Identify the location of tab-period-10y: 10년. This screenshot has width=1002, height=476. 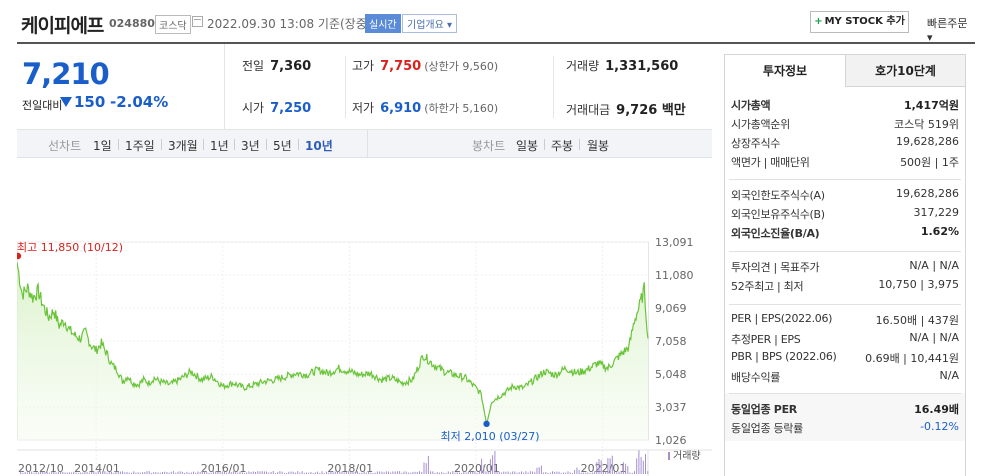
(319, 146).